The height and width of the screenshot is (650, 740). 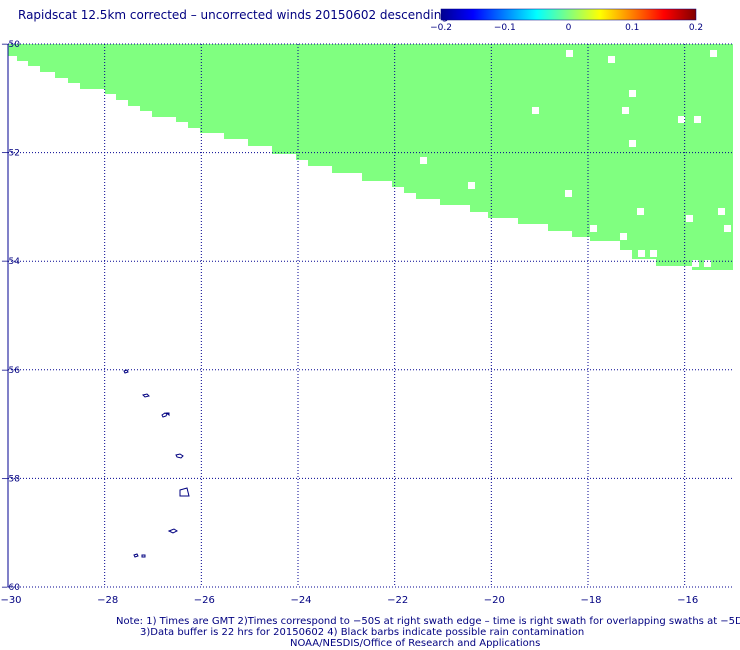 What do you see at coordinates (397, 600) in the screenshot?
I see `longitude-tick-label: −22` at bounding box center [397, 600].